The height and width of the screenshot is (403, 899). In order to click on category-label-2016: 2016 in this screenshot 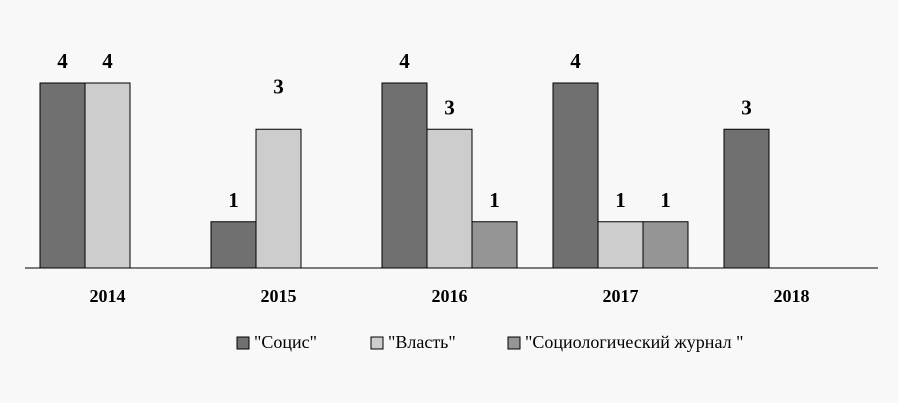, I will do `click(450, 296)`.